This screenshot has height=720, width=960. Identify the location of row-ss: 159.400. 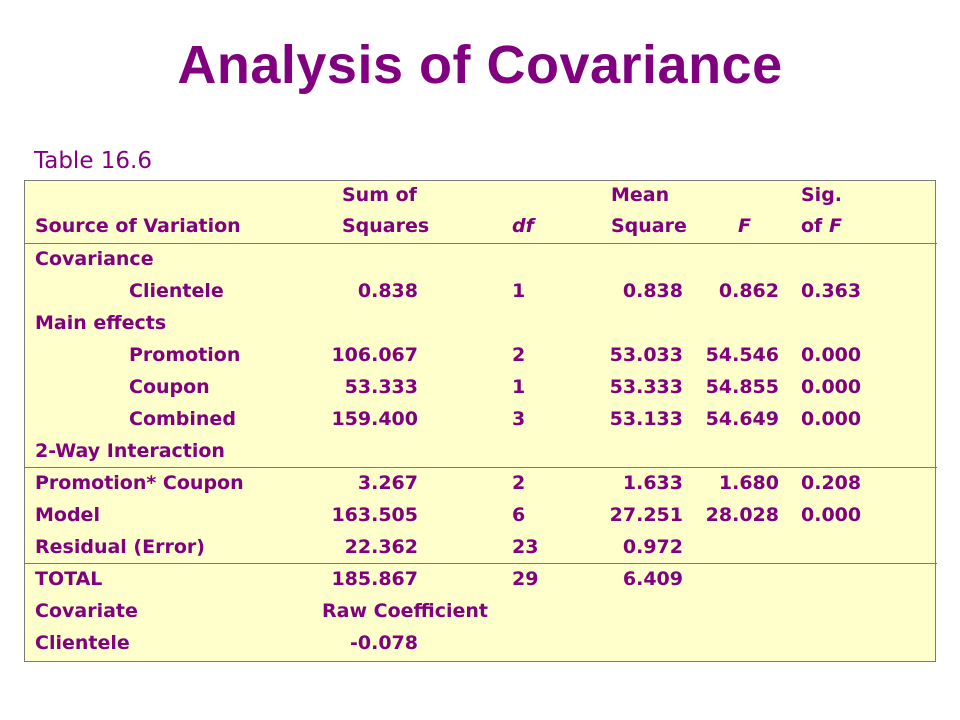
(374, 419).